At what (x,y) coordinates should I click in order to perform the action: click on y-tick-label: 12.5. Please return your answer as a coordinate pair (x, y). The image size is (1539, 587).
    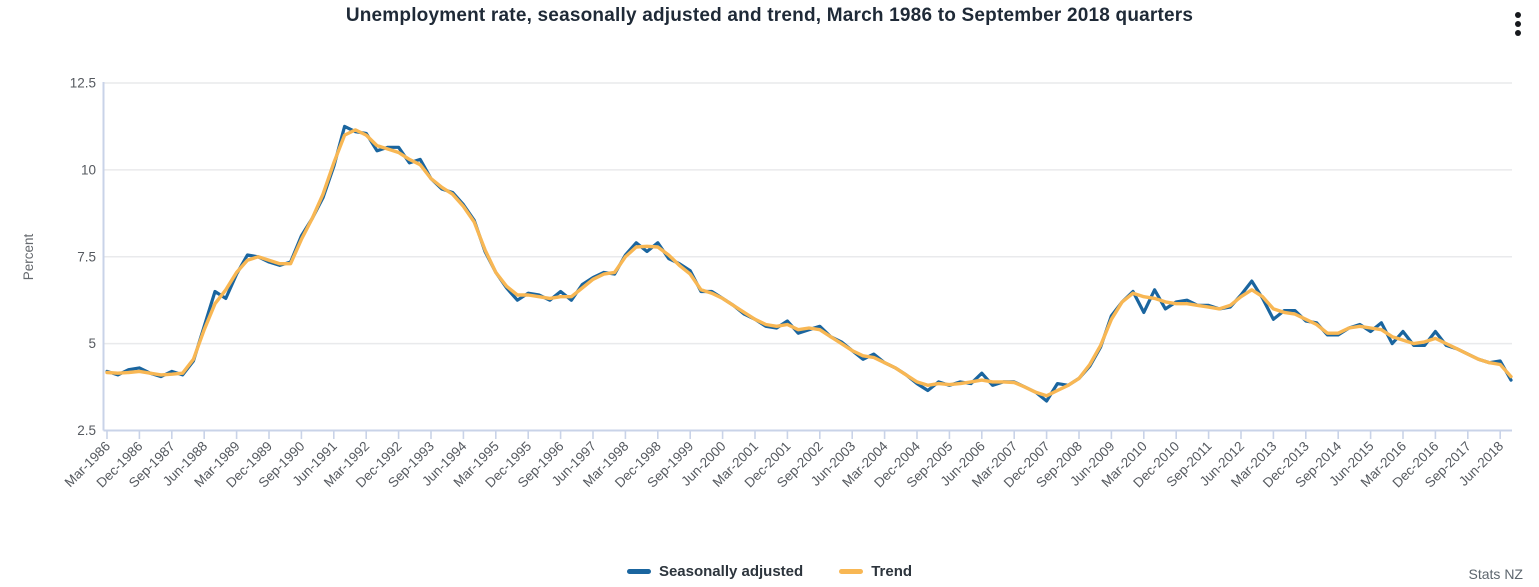
    Looking at the image, I should click on (83, 83).